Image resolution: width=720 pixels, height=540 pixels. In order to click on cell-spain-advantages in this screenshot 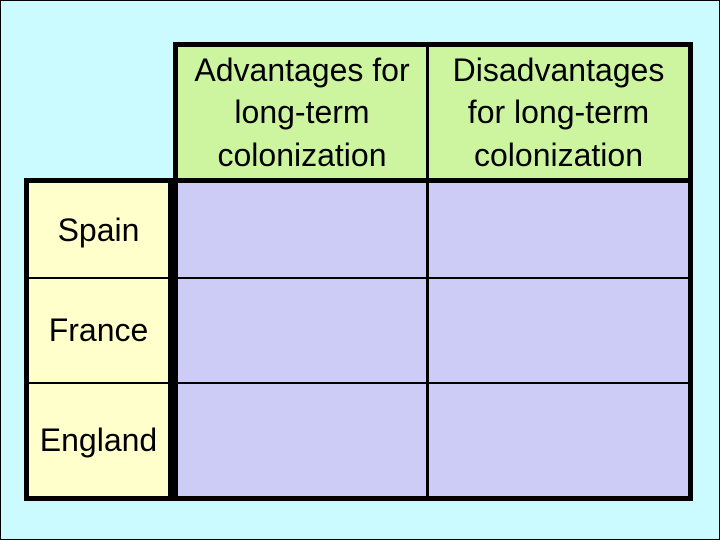, I will do `click(302, 230)`.